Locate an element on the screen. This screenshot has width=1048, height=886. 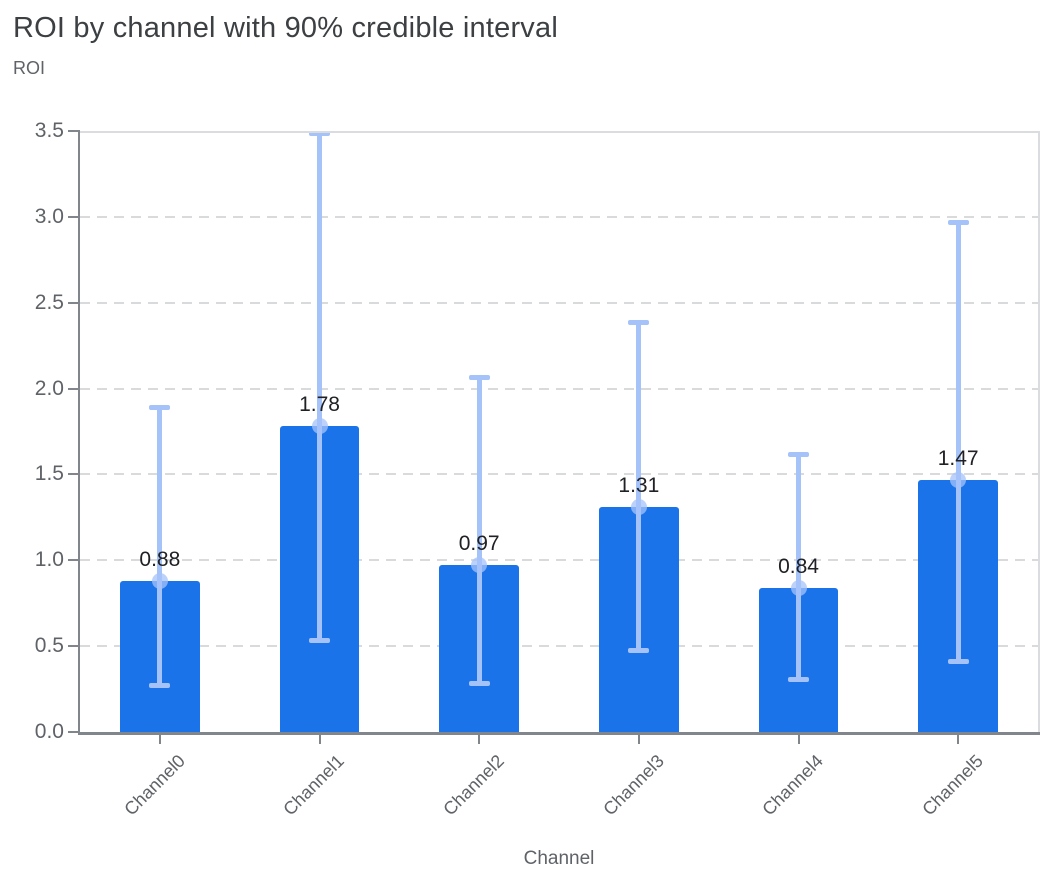
y-tick-label-2.5: 2.5 is located at coordinates (49, 302).